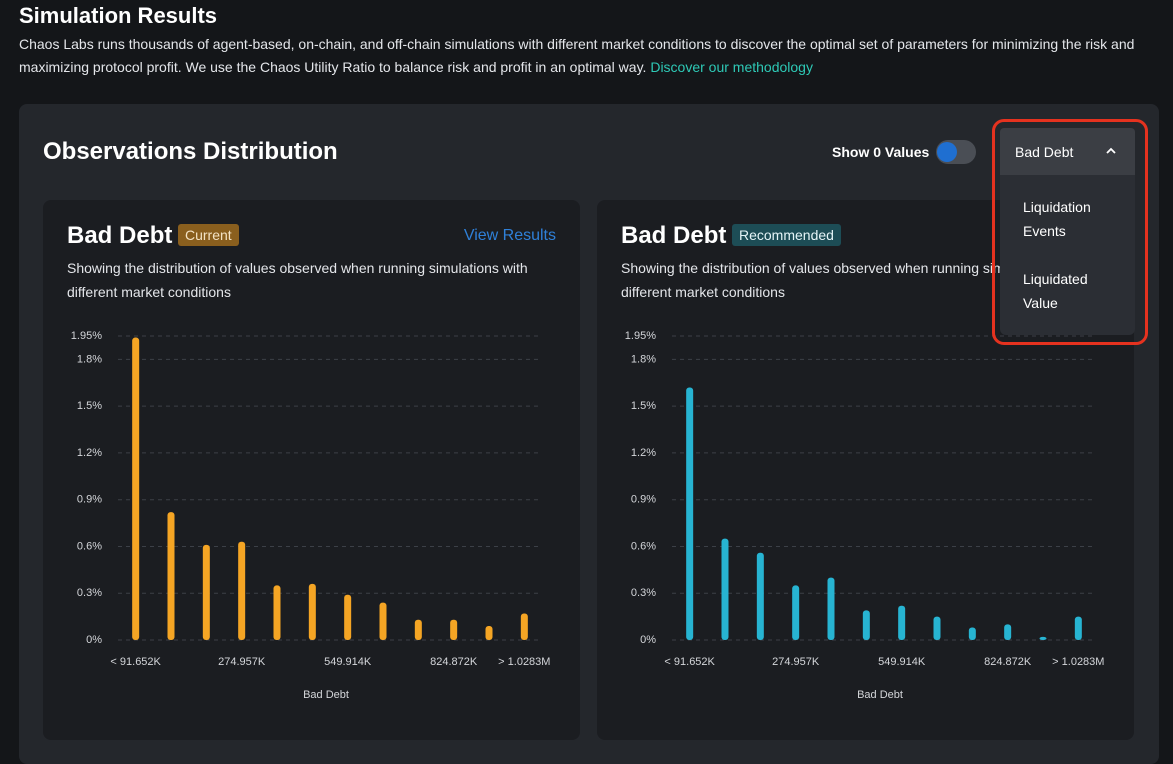 The height and width of the screenshot is (764, 1173). Describe the element at coordinates (1044, 152) in the screenshot. I see `dropdown-selected: Bad Debt` at that location.